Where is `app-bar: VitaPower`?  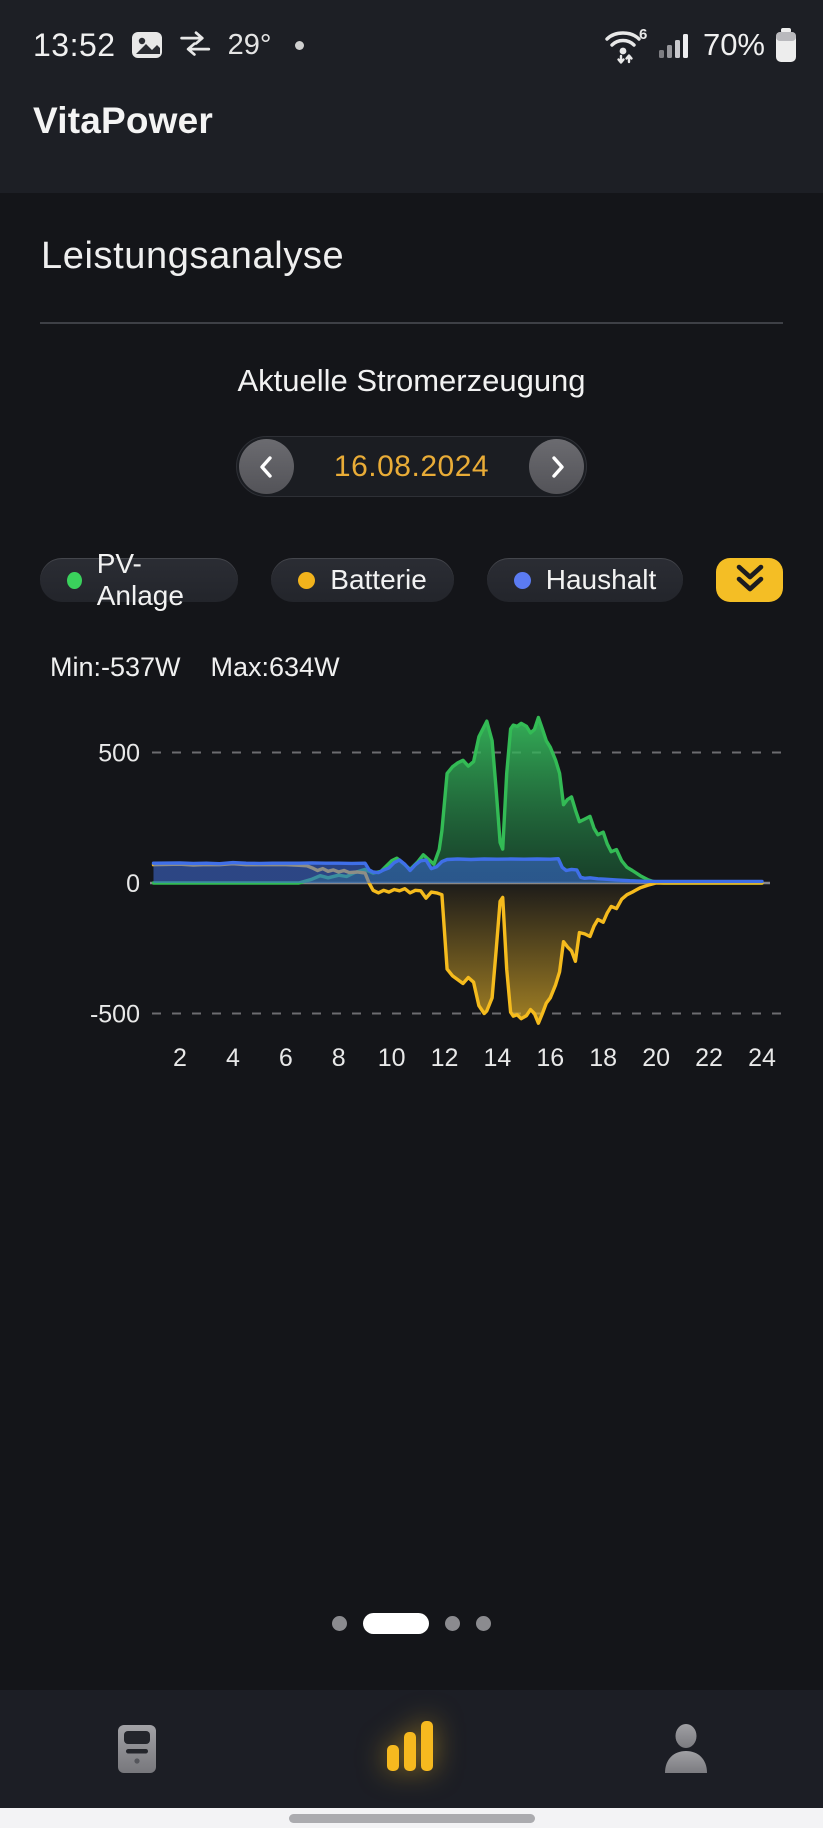 app-bar: VitaPower is located at coordinates (123, 121).